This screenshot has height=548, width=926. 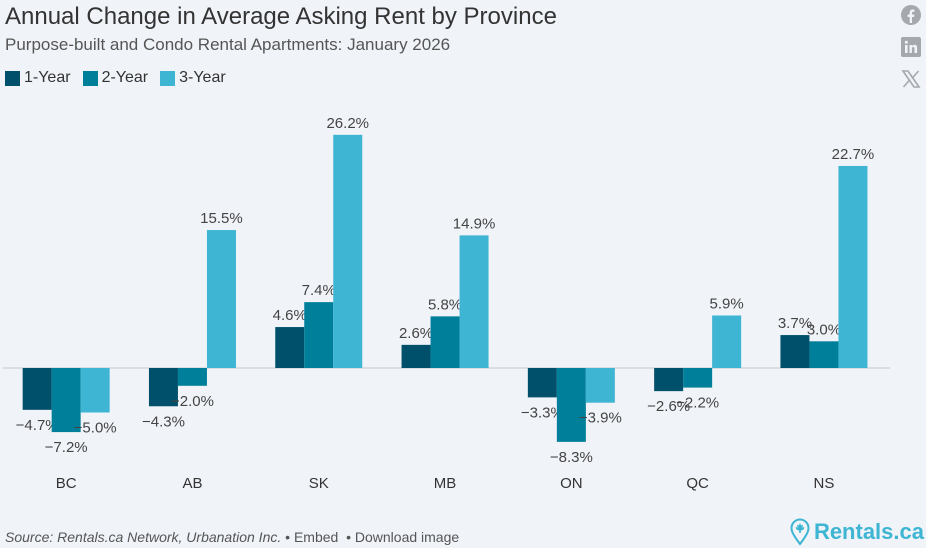 I want to click on data-label: −3.3%, so click(x=542, y=412).